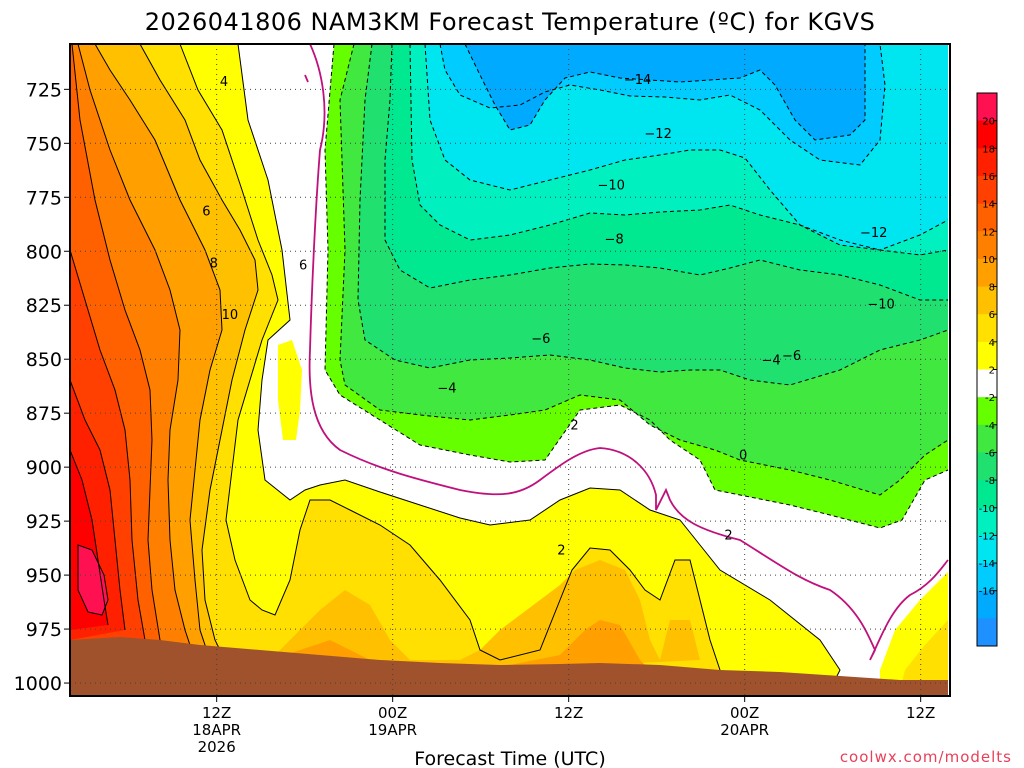 The height and width of the screenshot is (768, 1024). What do you see at coordinates (987, 536) in the screenshot?
I see `colorbar-label: -12` at bounding box center [987, 536].